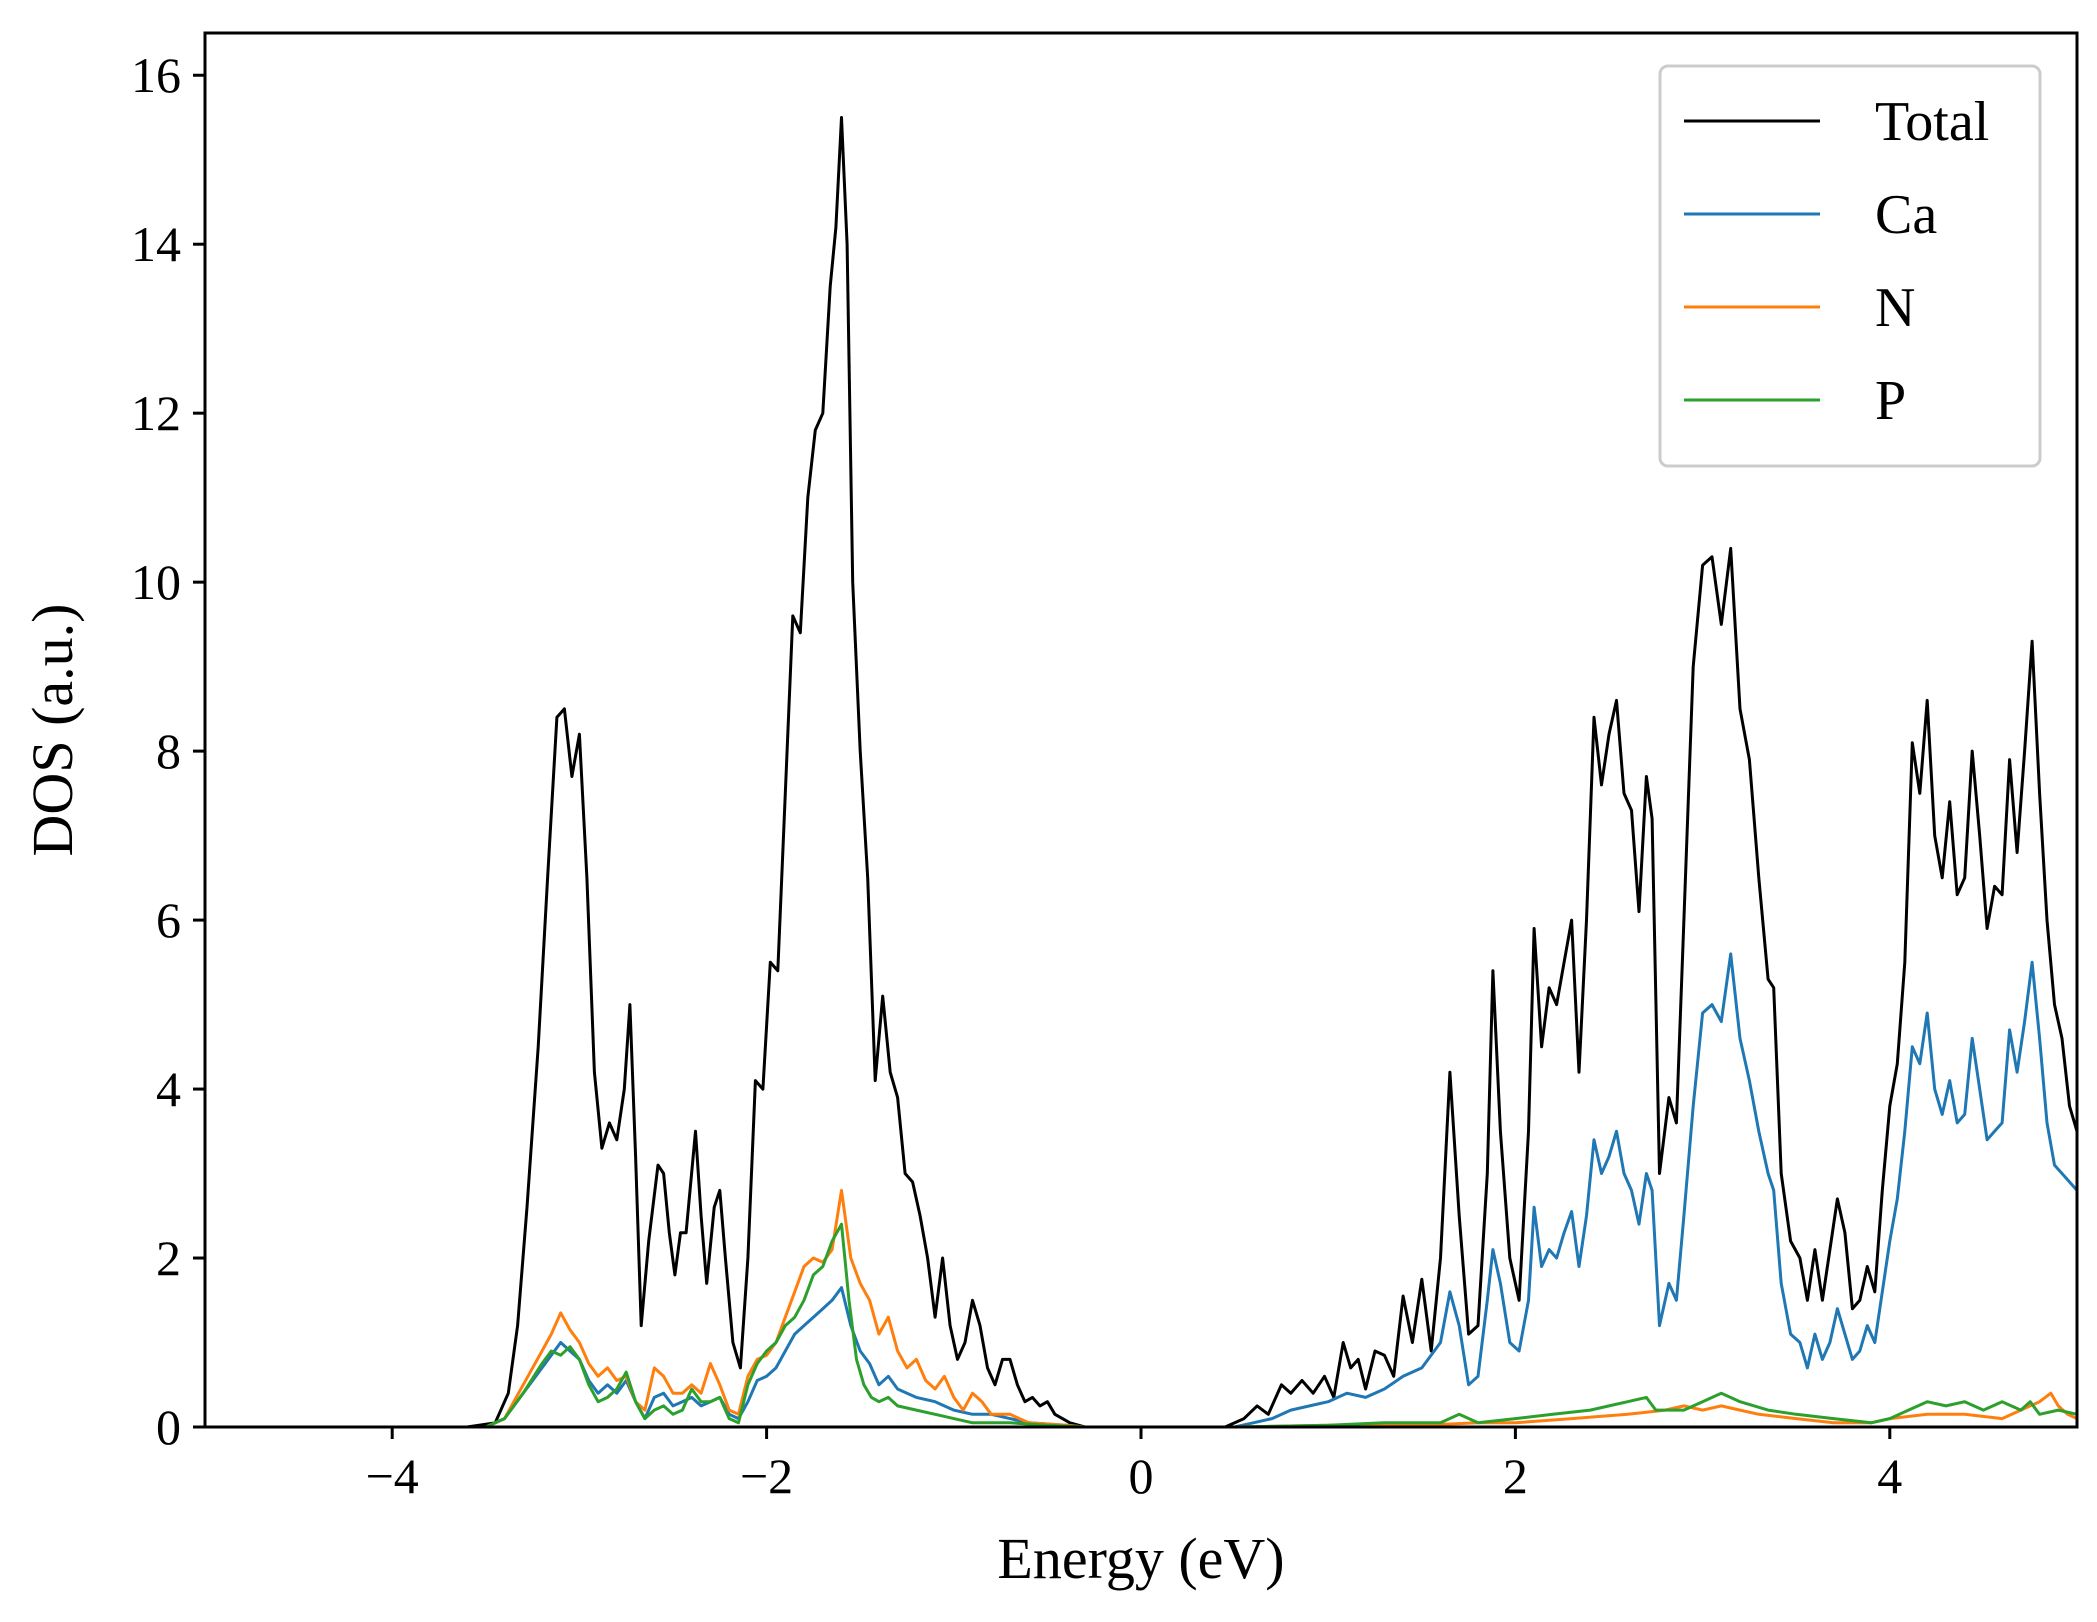  I want to click on legend-item-ca: Ca, so click(1810, 215).